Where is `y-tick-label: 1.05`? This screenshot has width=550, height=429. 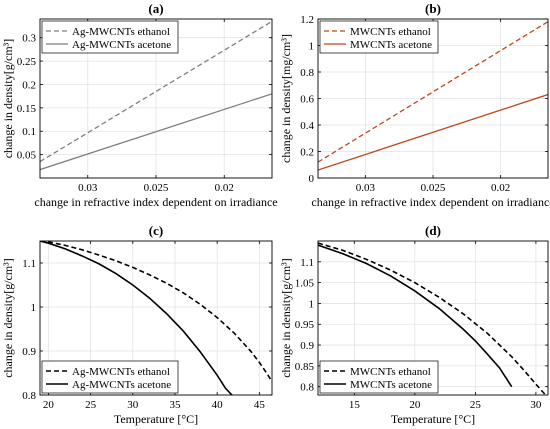
y-tick-label: 1.05 is located at coordinates (305, 284).